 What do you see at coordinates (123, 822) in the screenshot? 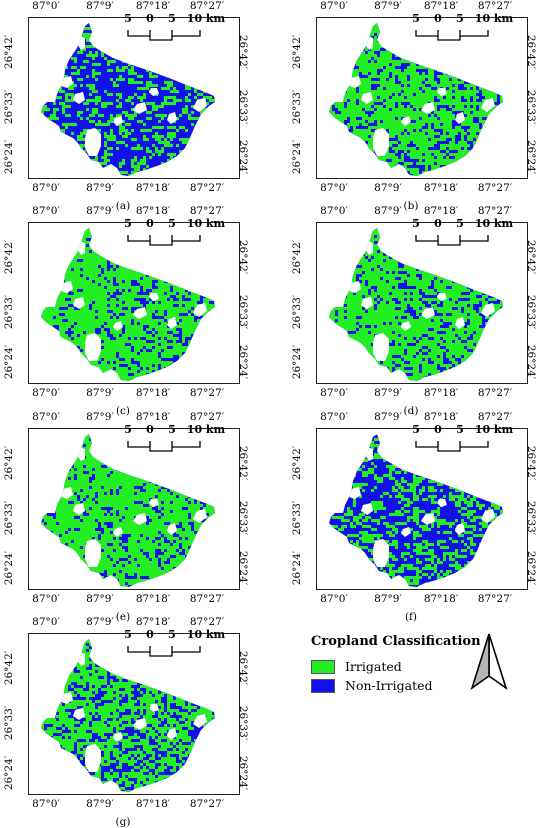
I see `subfigure-label: (g)` at bounding box center [123, 822].